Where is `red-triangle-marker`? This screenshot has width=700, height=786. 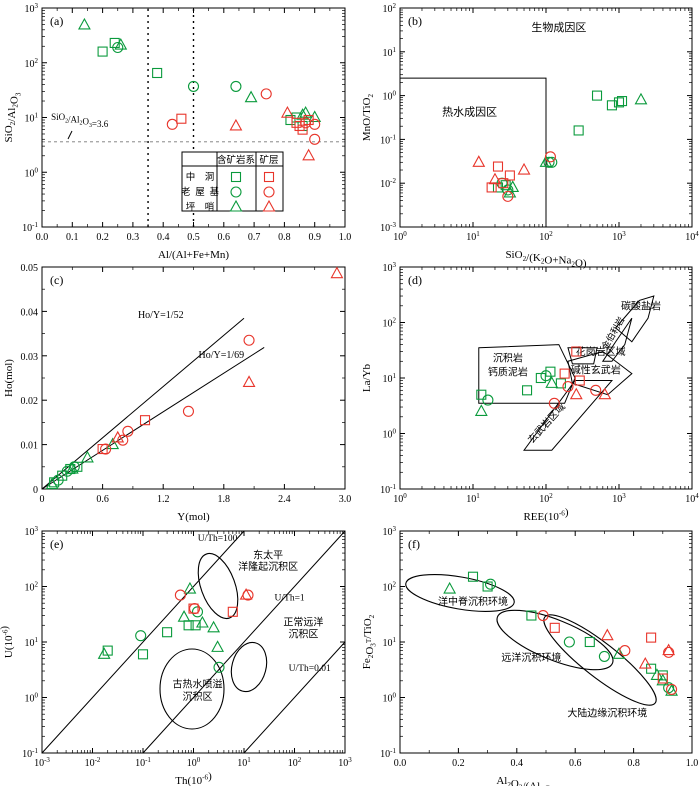
red-triangle-marker is located at coordinates (287, 112).